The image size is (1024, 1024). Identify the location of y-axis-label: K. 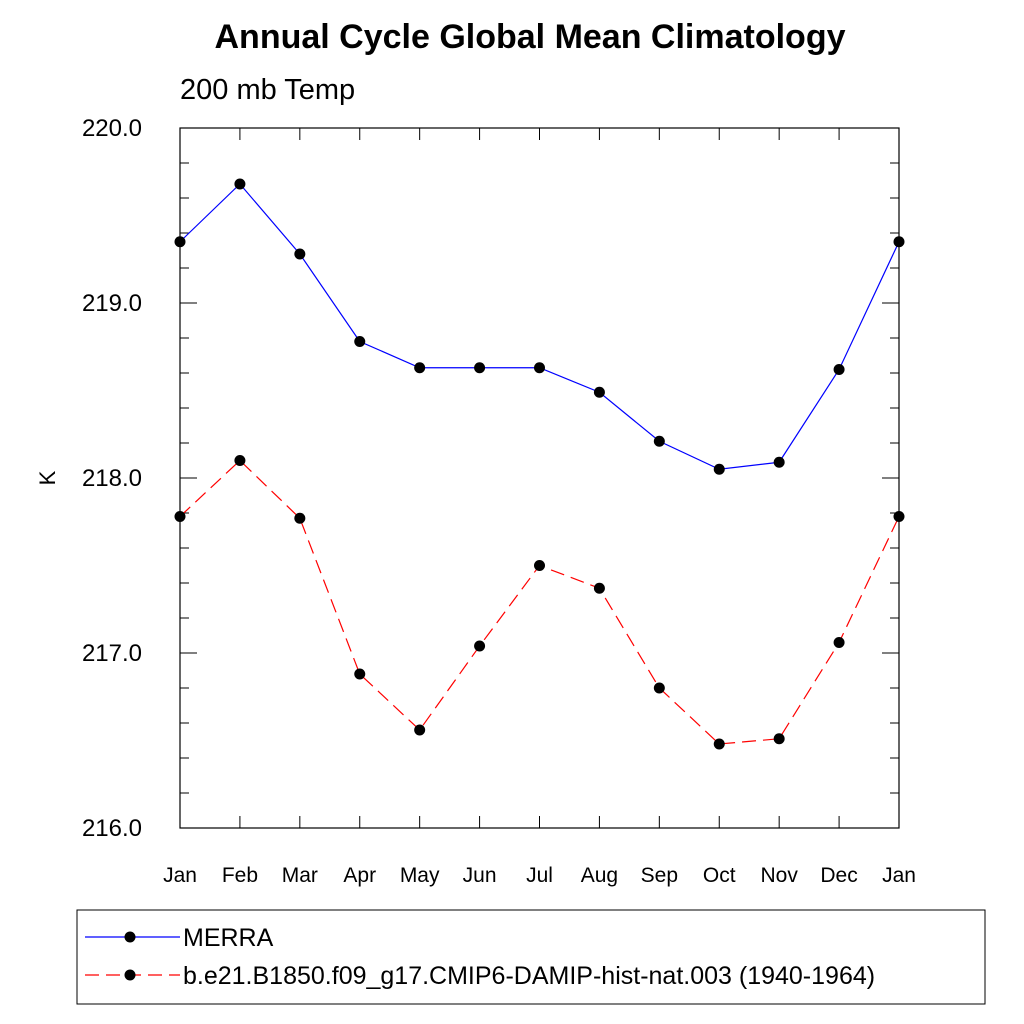
(47, 477).